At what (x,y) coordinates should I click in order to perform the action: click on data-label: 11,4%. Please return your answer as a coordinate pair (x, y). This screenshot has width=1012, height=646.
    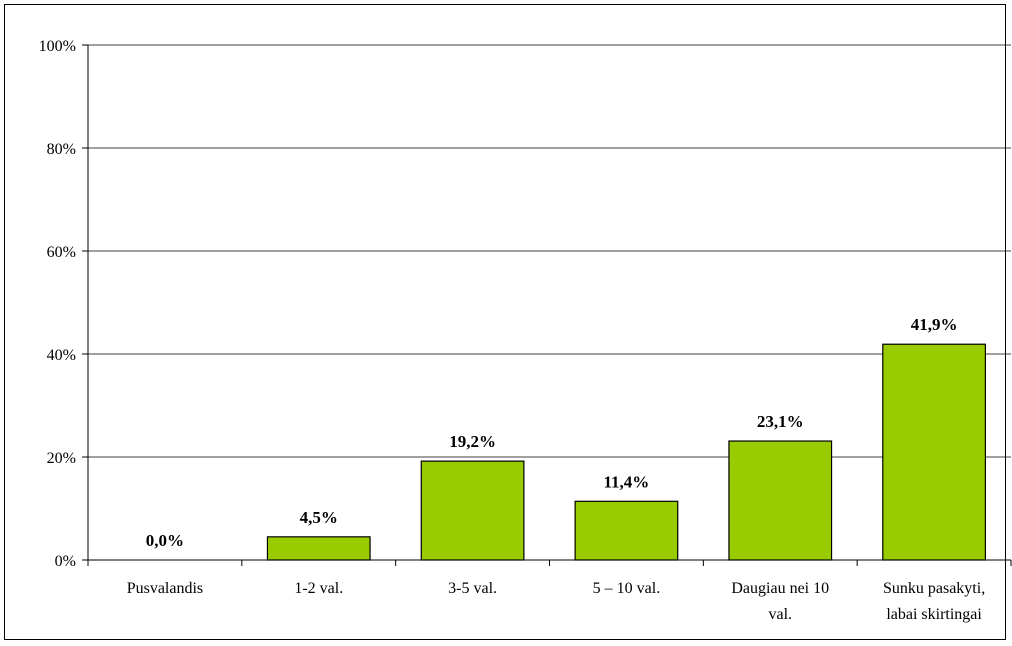
    Looking at the image, I should click on (627, 481).